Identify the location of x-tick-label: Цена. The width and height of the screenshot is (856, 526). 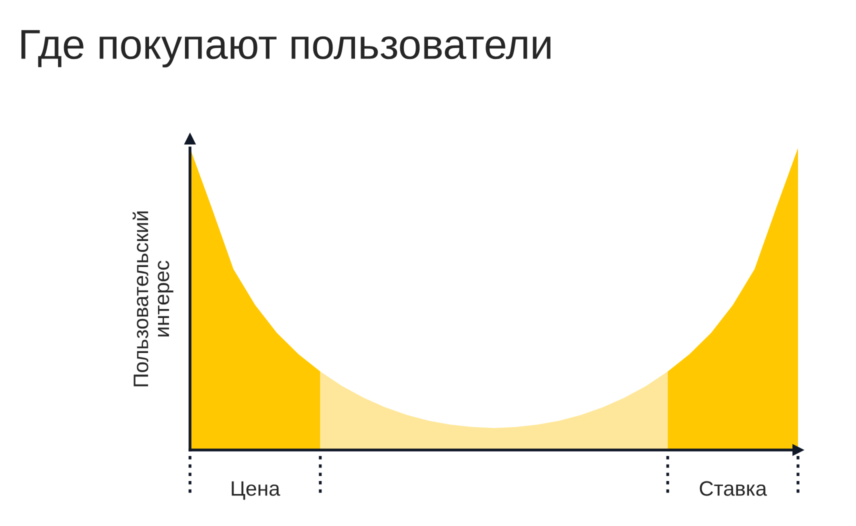
(256, 490).